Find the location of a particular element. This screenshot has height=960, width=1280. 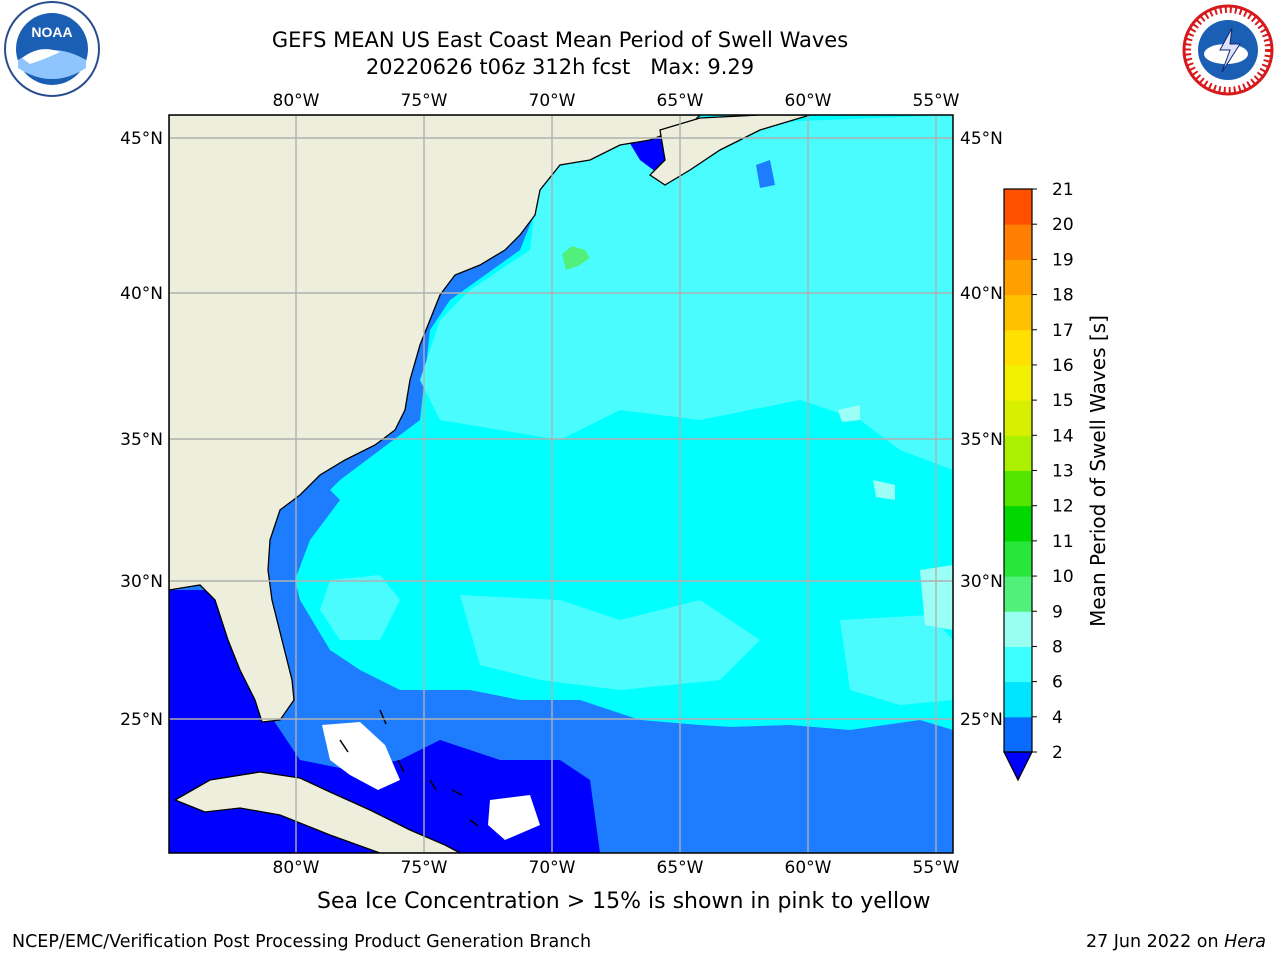

noaa-logo-text: NOAA is located at coordinates (51, 32).